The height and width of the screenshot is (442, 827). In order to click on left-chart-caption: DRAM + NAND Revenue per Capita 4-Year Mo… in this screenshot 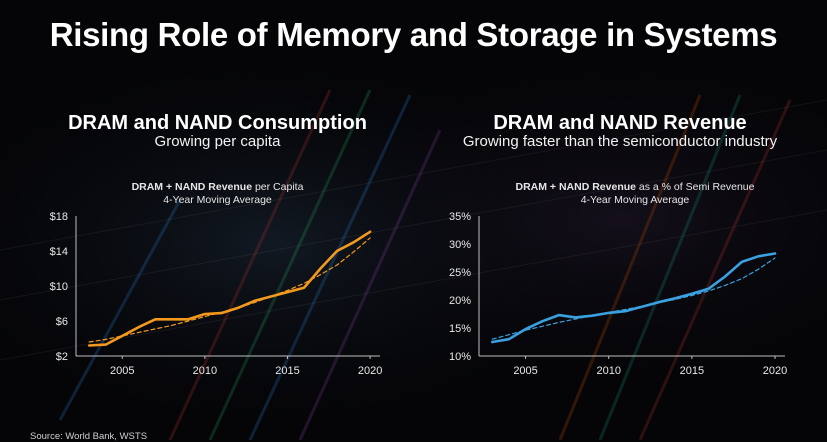, I will do `click(217, 194)`.